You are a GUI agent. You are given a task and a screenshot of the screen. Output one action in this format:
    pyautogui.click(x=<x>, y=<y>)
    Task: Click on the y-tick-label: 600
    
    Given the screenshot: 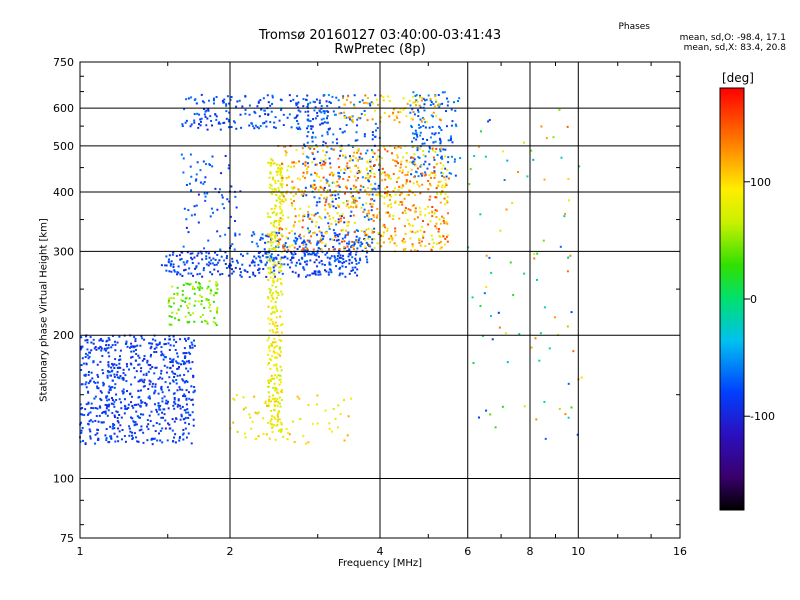 What is the action you would take?
    pyautogui.click(x=63, y=108)
    